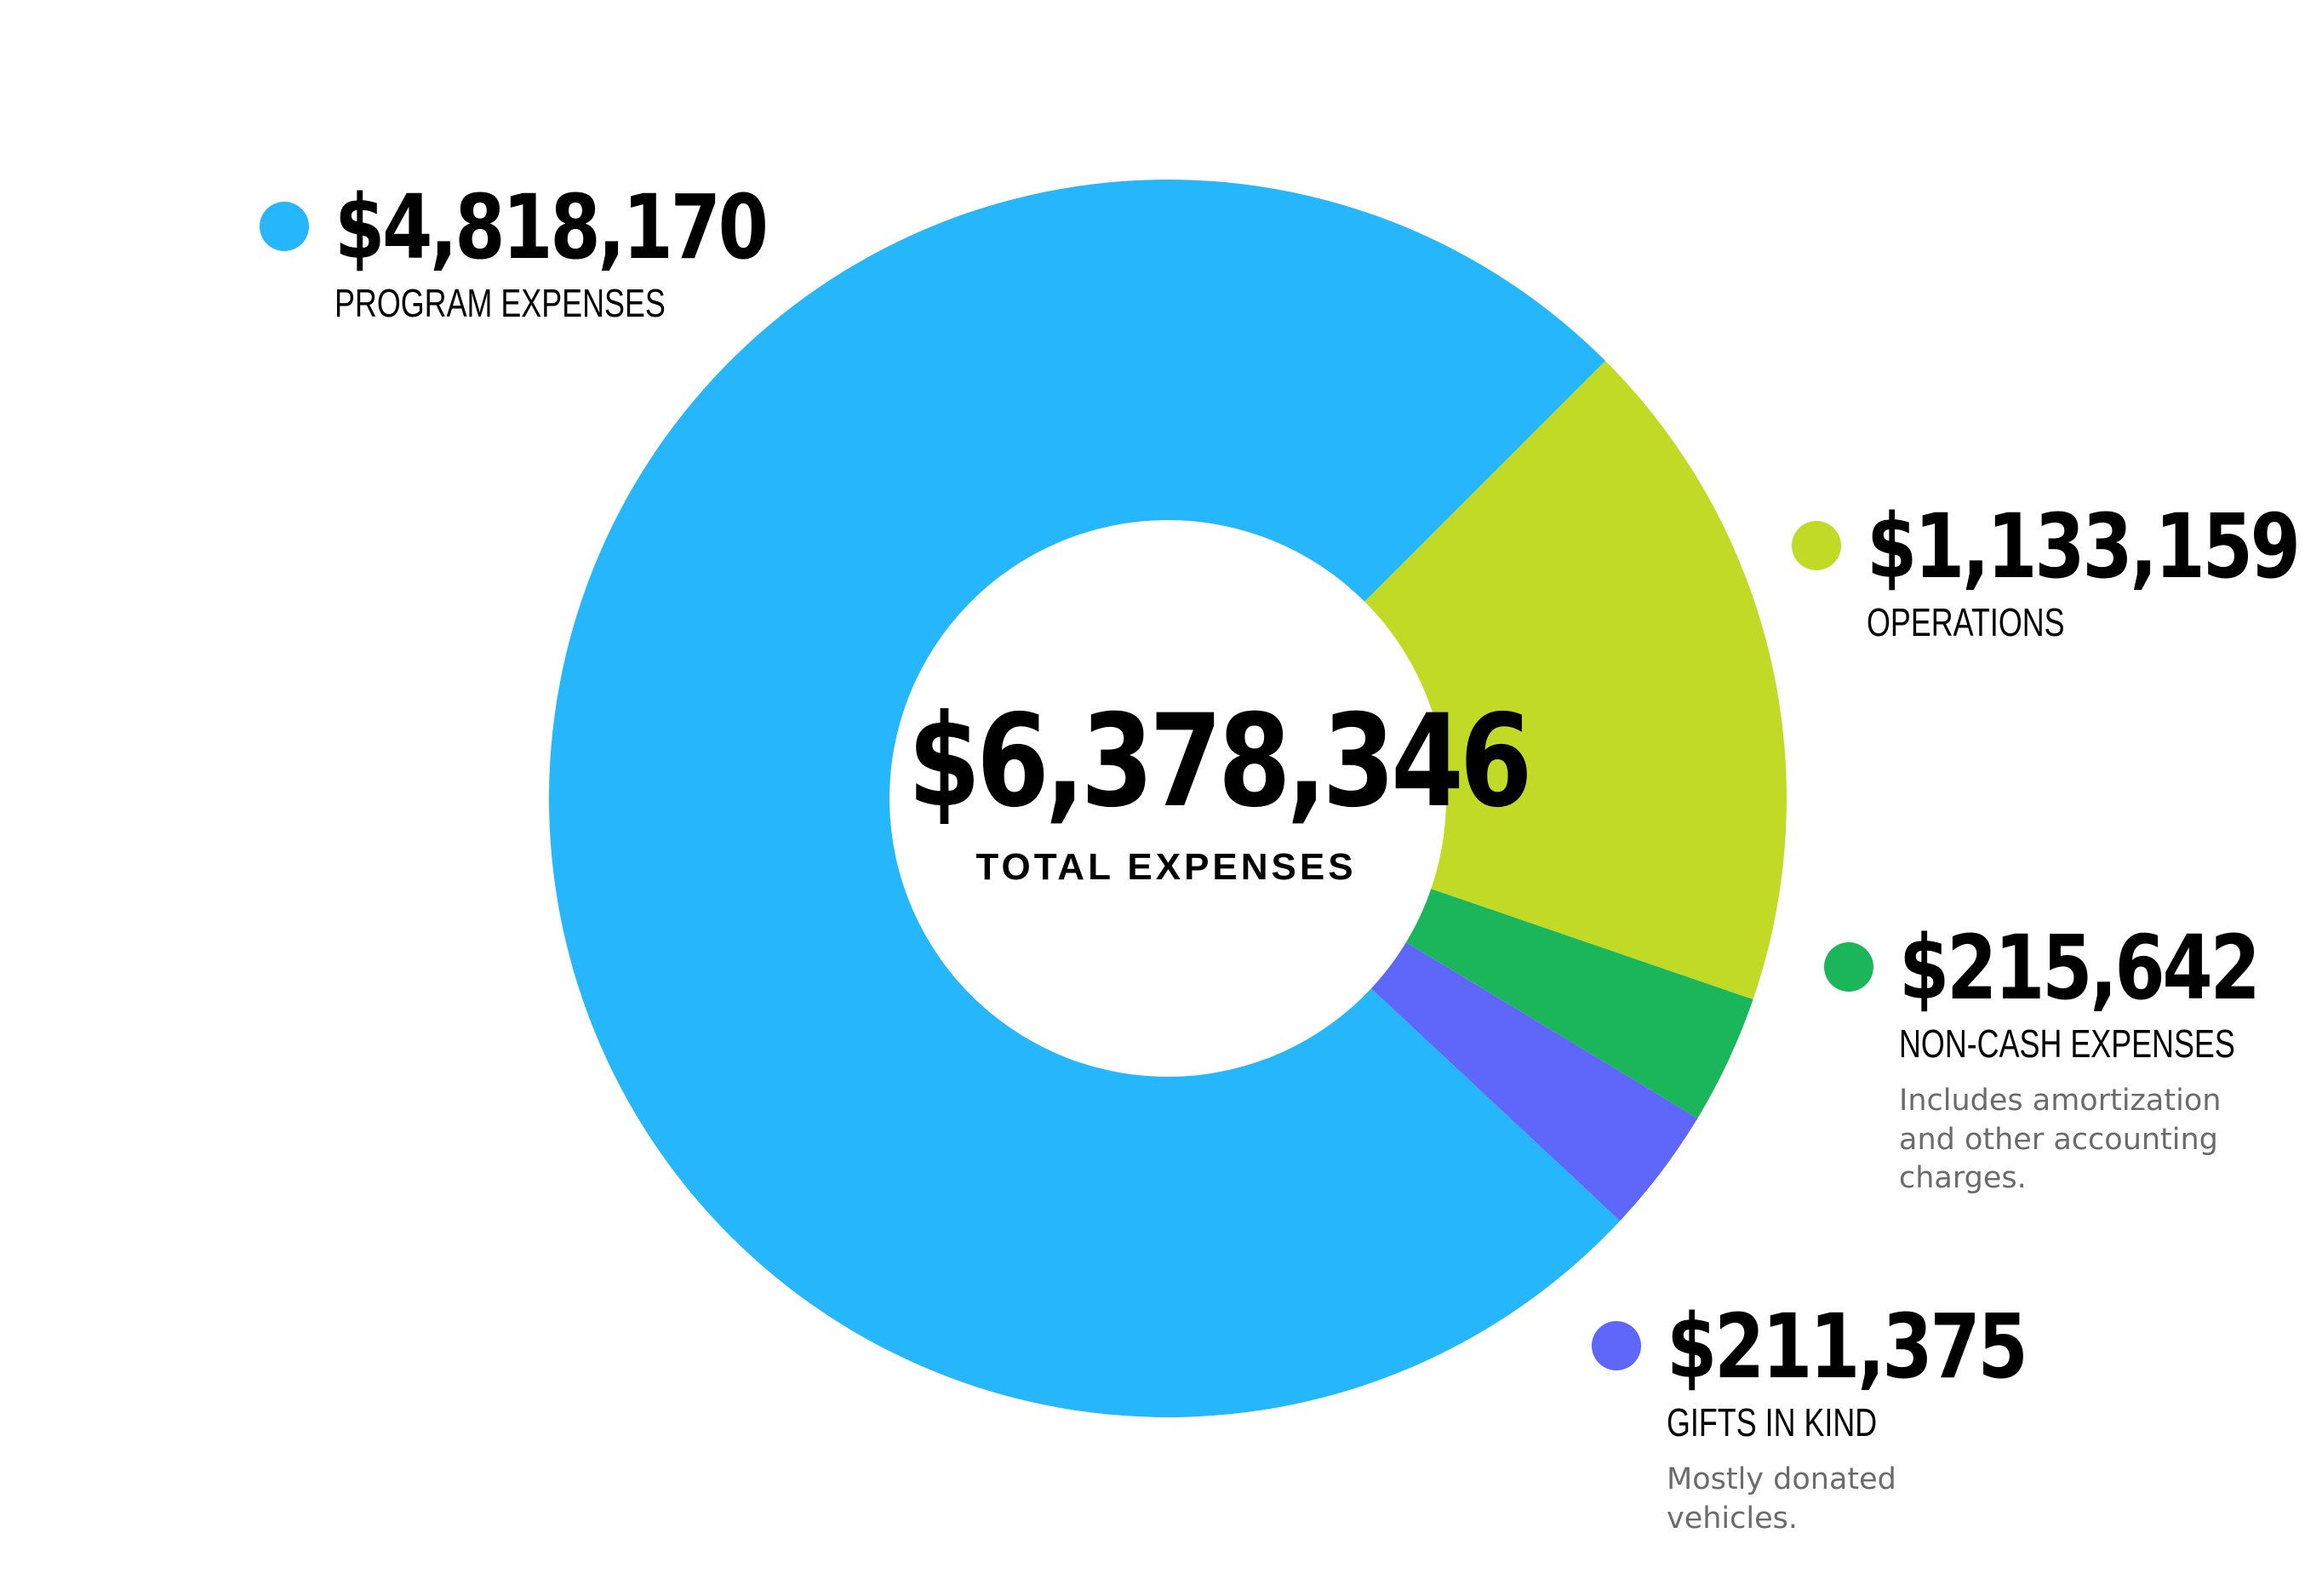 This screenshot has width=2305, height=1596. Describe the element at coordinates (1220, 762) in the screenshot. I see `total-amount: $6,378,346` at that location.